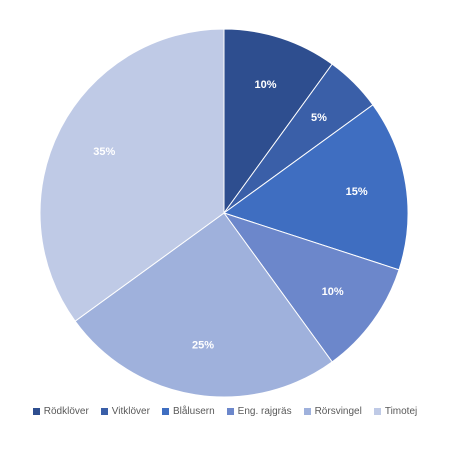  What do you see at coordinates (203, 346) in the screenshot?
I see `data-label-5: 25%` at bounding box center [203, 346].